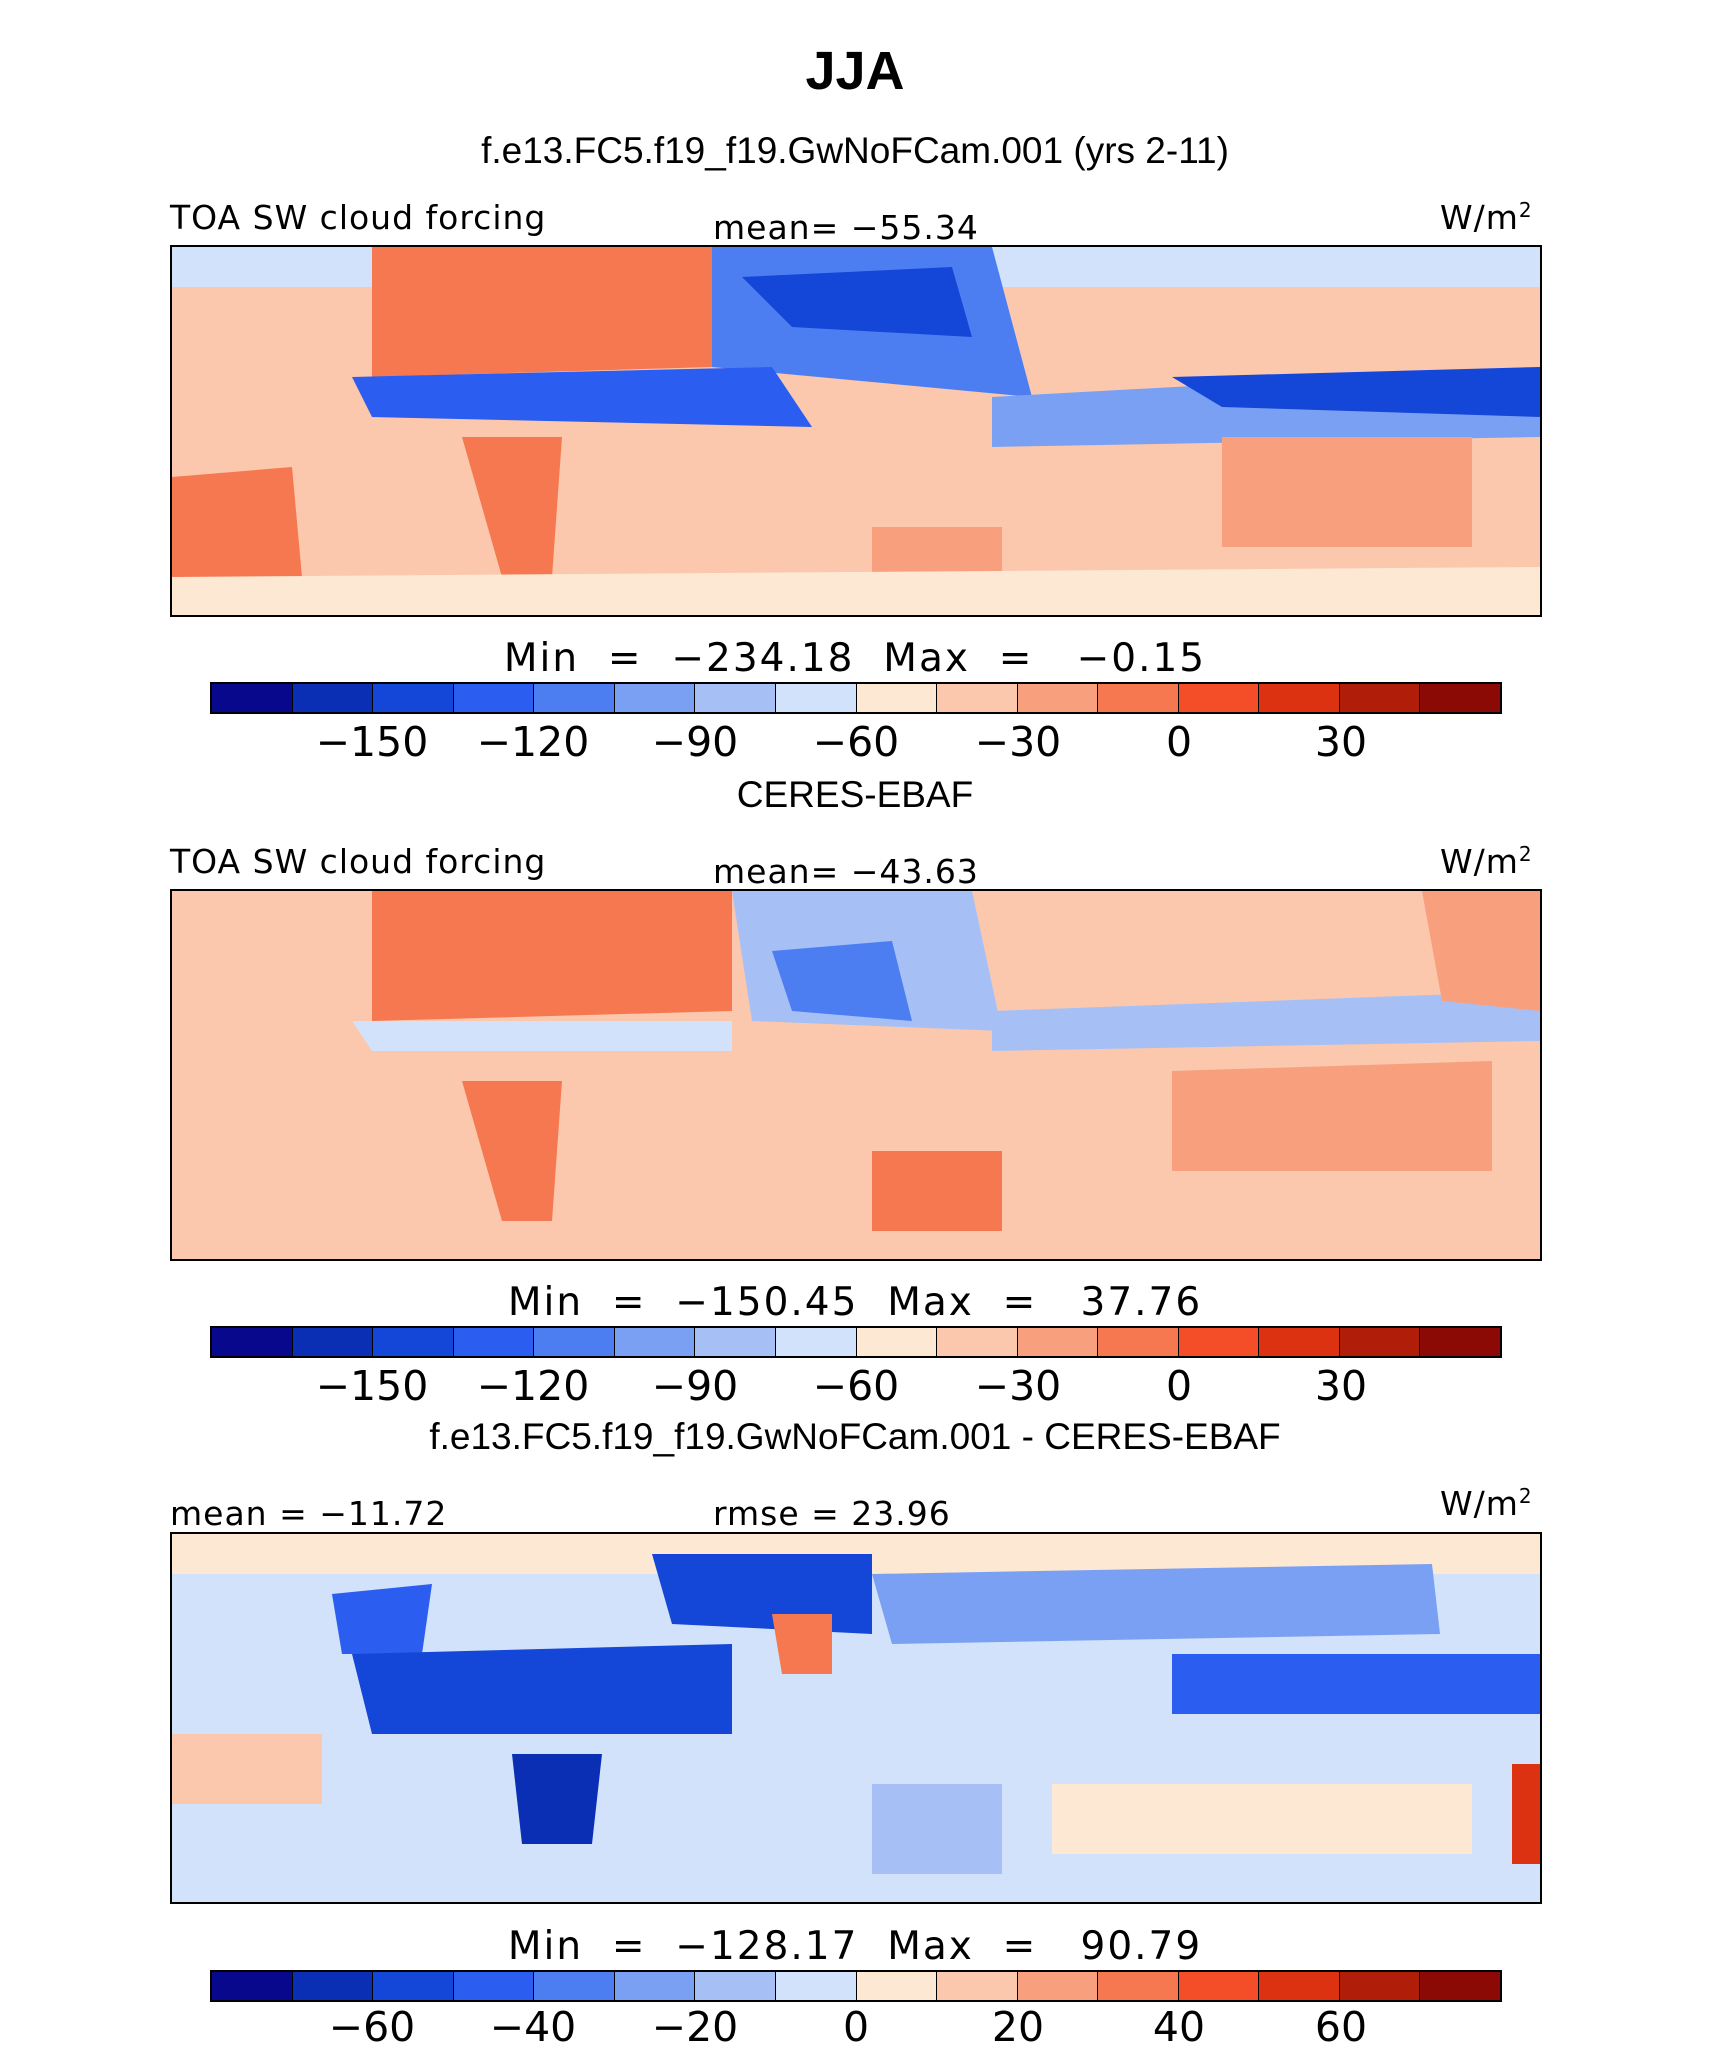 This screenshot has width=1710, height=2051. What do you see at coordinates (802, 1644) in the screenshot?
I see `indochina-anomaly` at bounding box center [802, 1644].